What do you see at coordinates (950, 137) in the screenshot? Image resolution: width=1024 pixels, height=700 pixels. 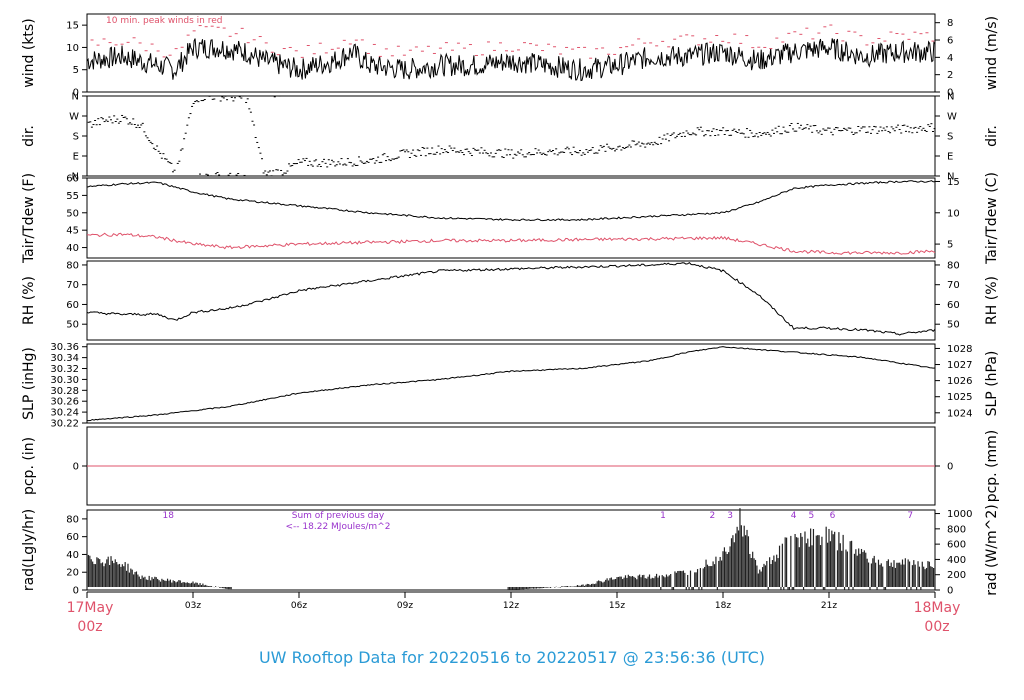 I see `dir-right-ticklabel-2: S` at bounding box center [950, 137].